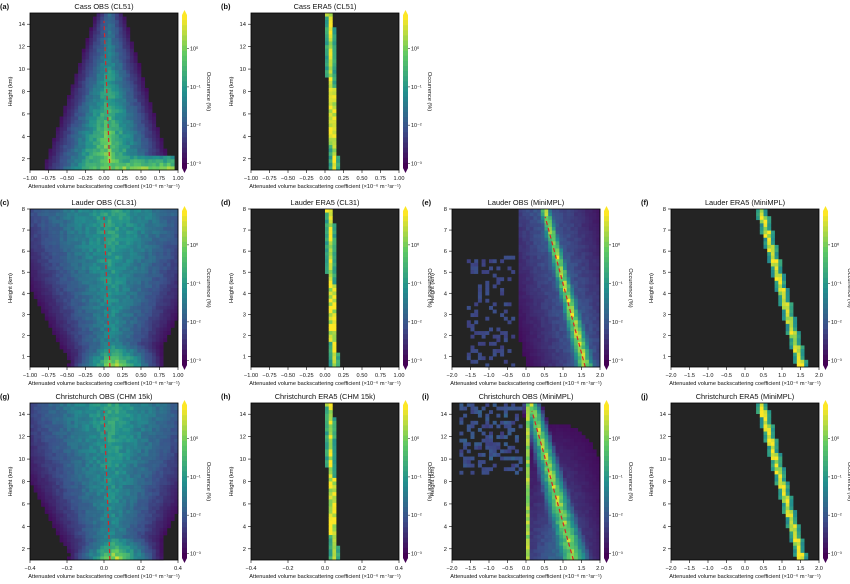 The height and width of the screenshot is (584, 850). I want to click on y-tick-label: 3, so click(664, 315).